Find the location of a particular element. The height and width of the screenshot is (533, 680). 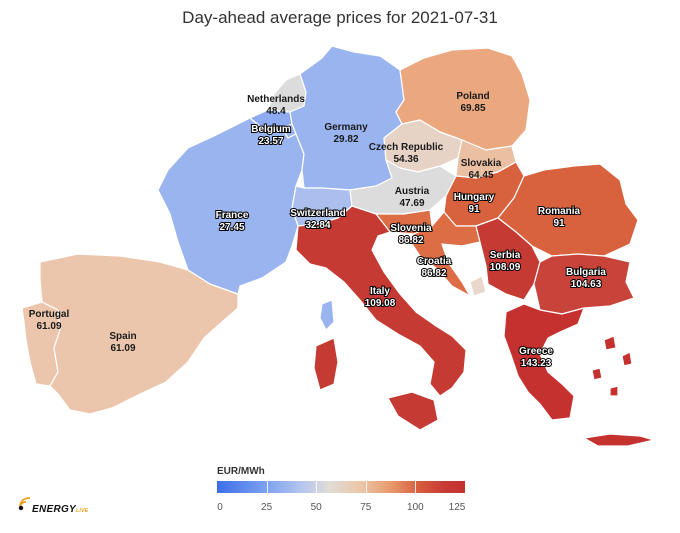

label-france-name: France is located at coordinates (232, 215).